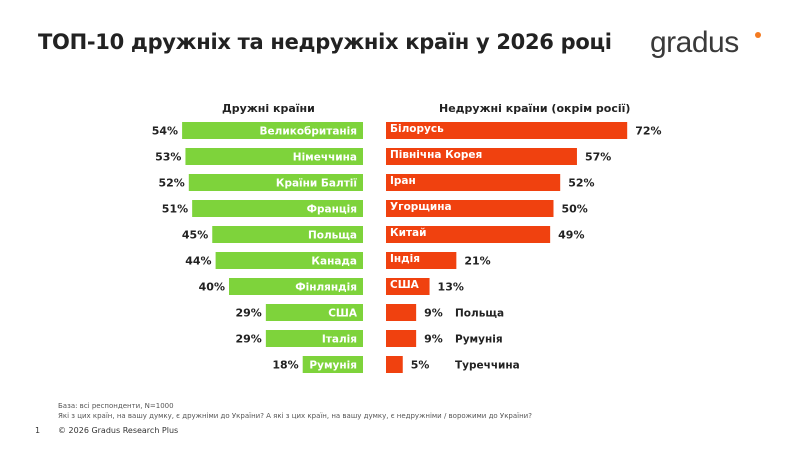  I want to click on unfriendly-bar-label: Північна Корея, so click(436, 155).